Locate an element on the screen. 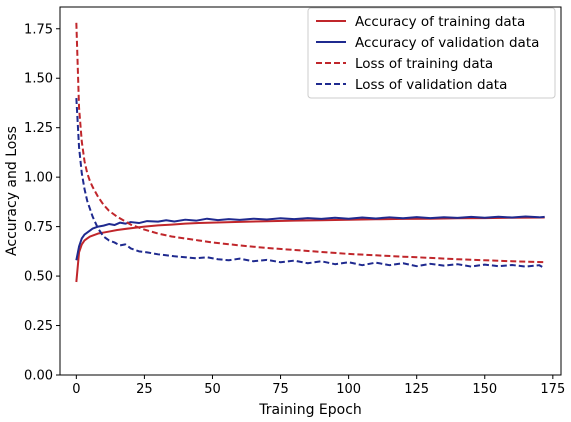 The image size is (571, 422). legend-label: Accuracy of validation data is located at coordinates (447, 43).